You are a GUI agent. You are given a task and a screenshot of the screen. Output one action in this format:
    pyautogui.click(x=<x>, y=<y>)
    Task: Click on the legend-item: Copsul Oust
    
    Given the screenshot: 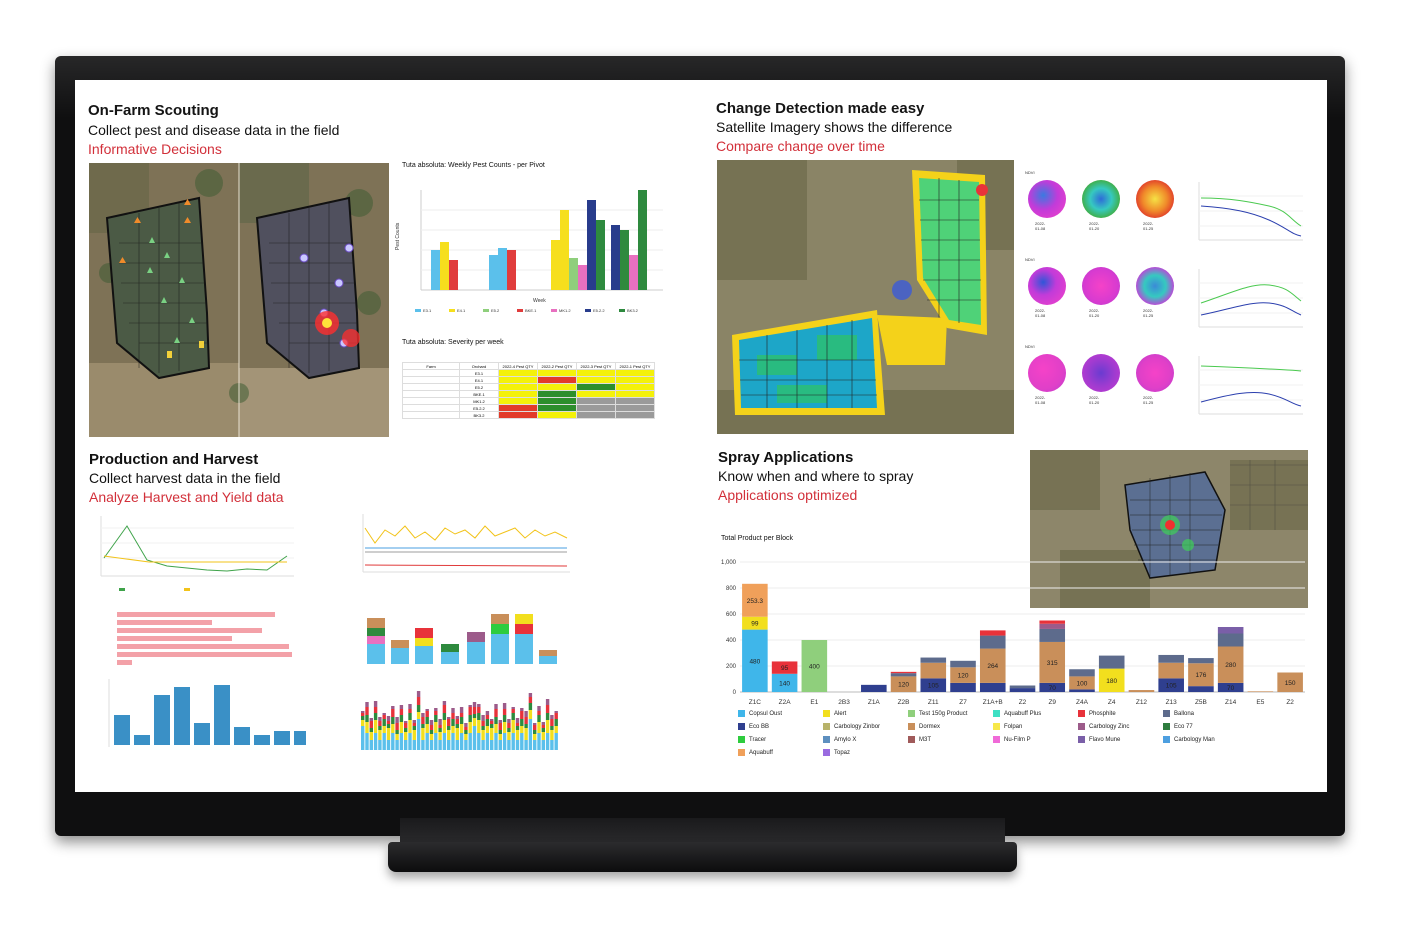 What is the action you would take?
    pyautogui.click(x=760, y=713)
    